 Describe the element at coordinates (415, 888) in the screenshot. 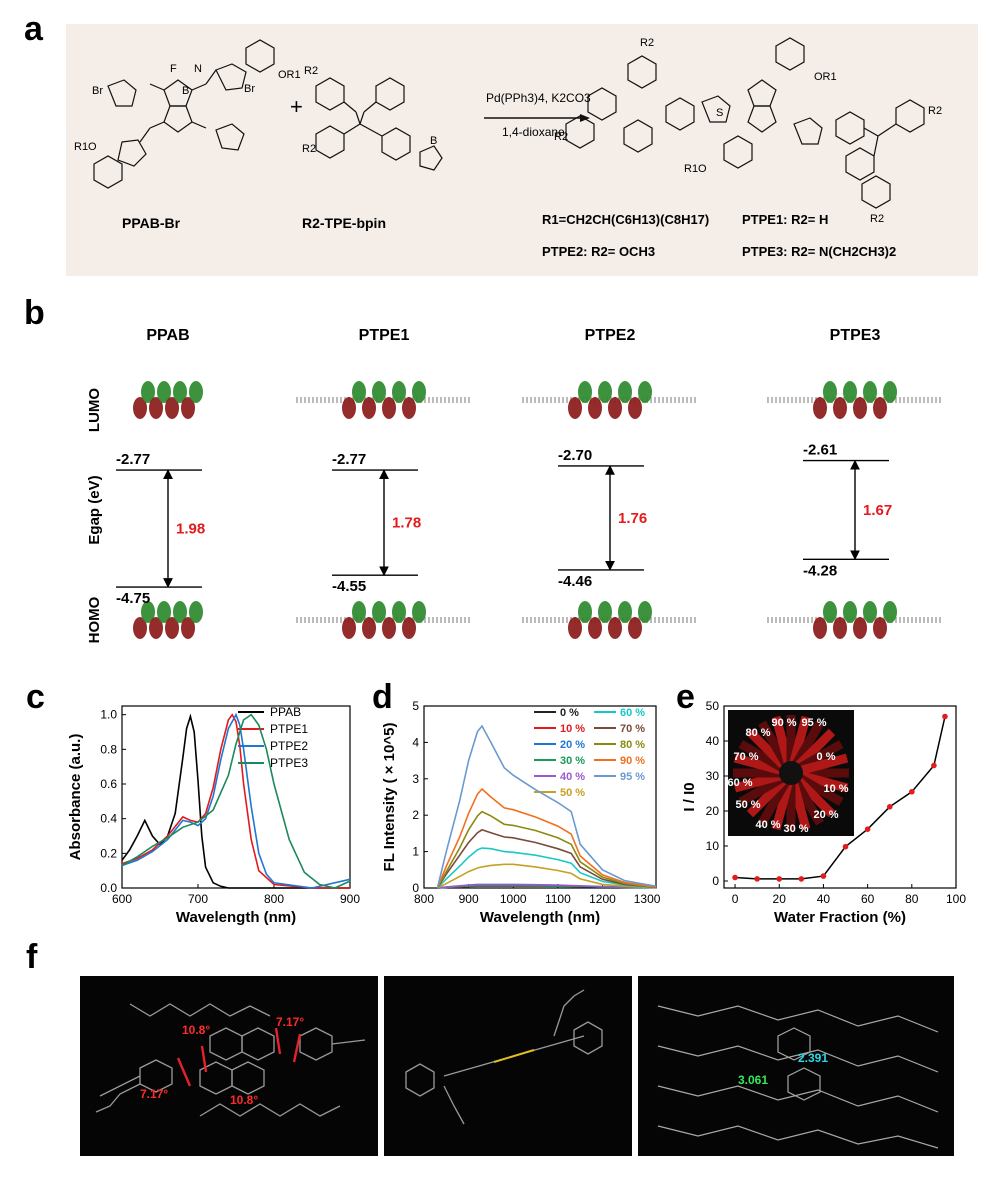

I see `y-tick-label-d-0: 0` at that location.